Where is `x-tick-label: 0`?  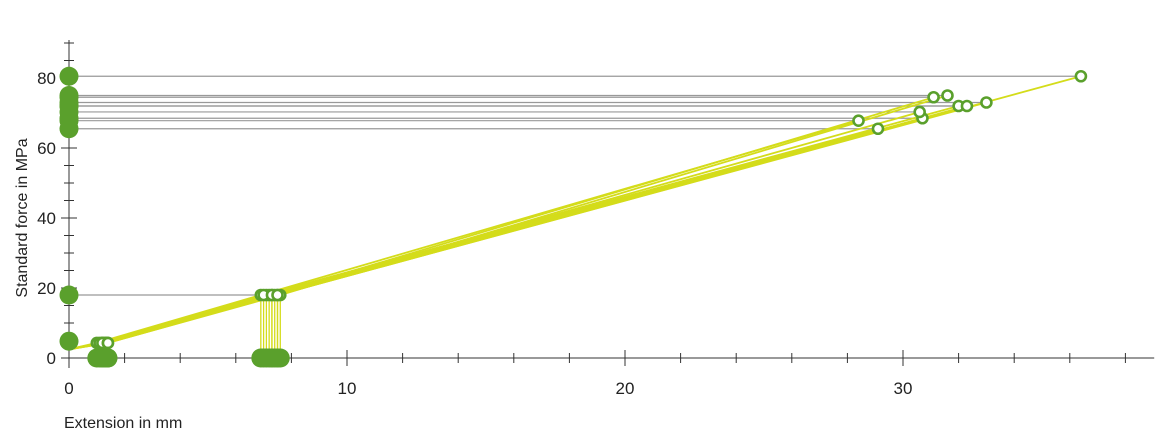
x-tick-label: 0 is located at coordinates (68, 388).